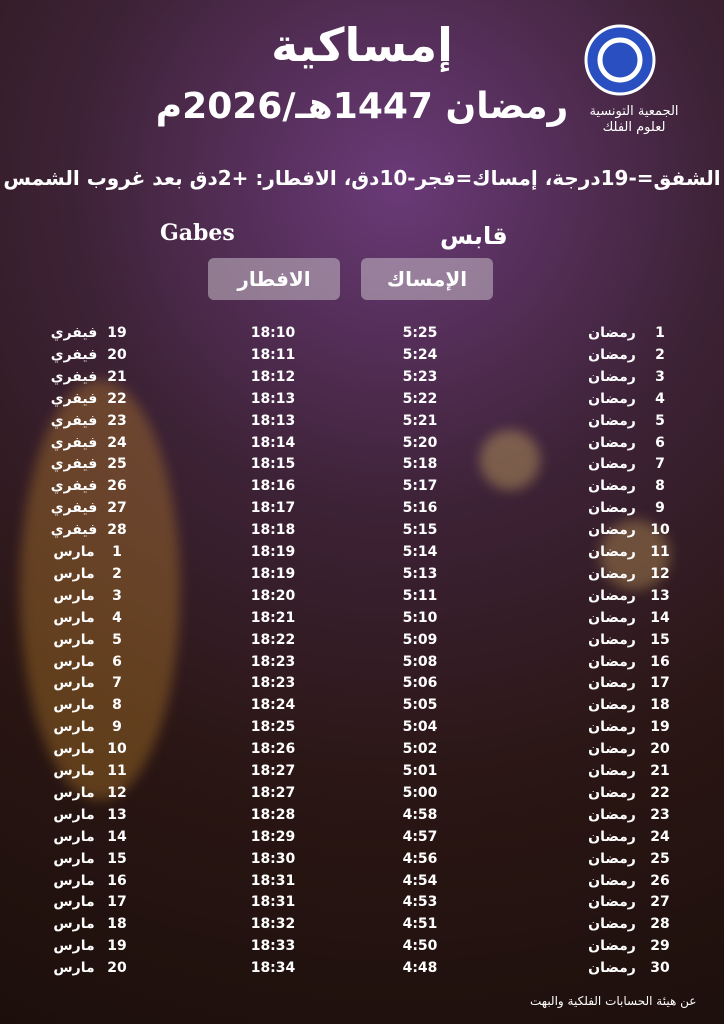 This screenshot has height=1024, width=724. Describe the element at coordinates (117, 420) in the screenshot. I see `gregorian-day: 23` at that location.